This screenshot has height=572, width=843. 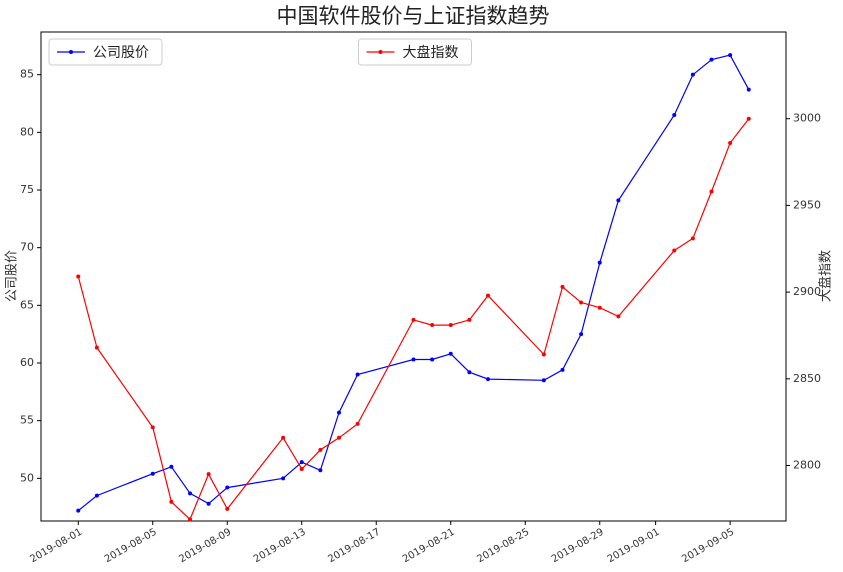 What do you see at coordinates (413, 16) in the screenshot?
I see `chart-title: 中国软件股价与上证指数趋势` at bounding box center [413, 16].